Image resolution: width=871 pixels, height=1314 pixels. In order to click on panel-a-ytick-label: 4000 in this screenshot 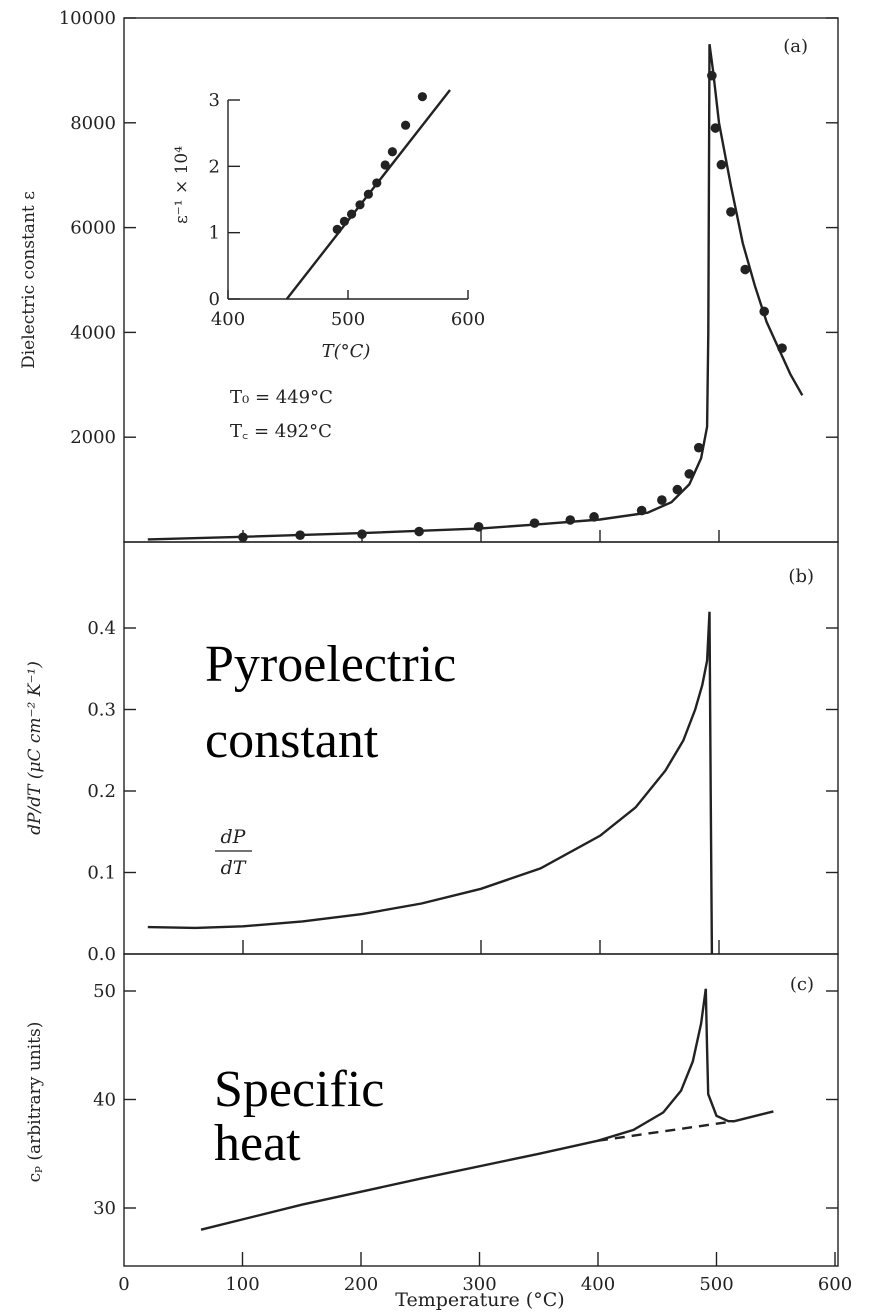, I will do `click(93, 332)`.